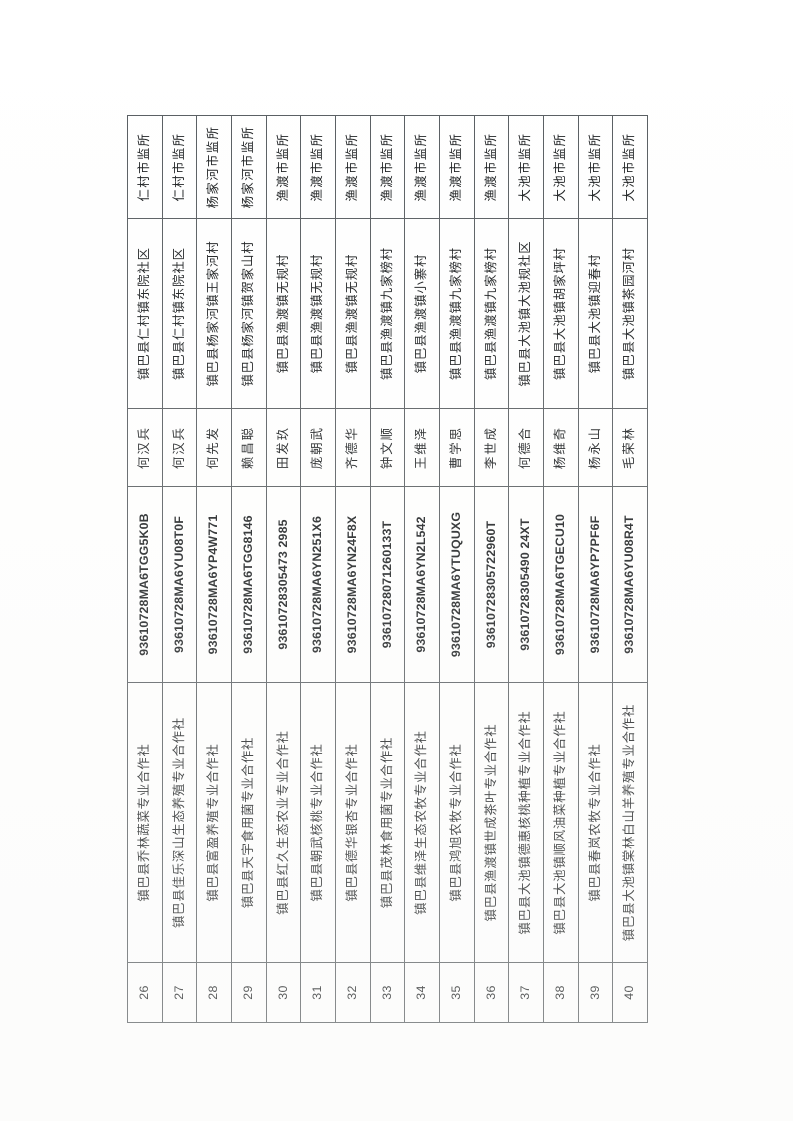 The image size is (793, 1121). What do you see at coordinates (595, 584) in the screenshot?
I see `cell-credit-code: 93610728MA6YP7PF6F` at bounding box center [595, 584].